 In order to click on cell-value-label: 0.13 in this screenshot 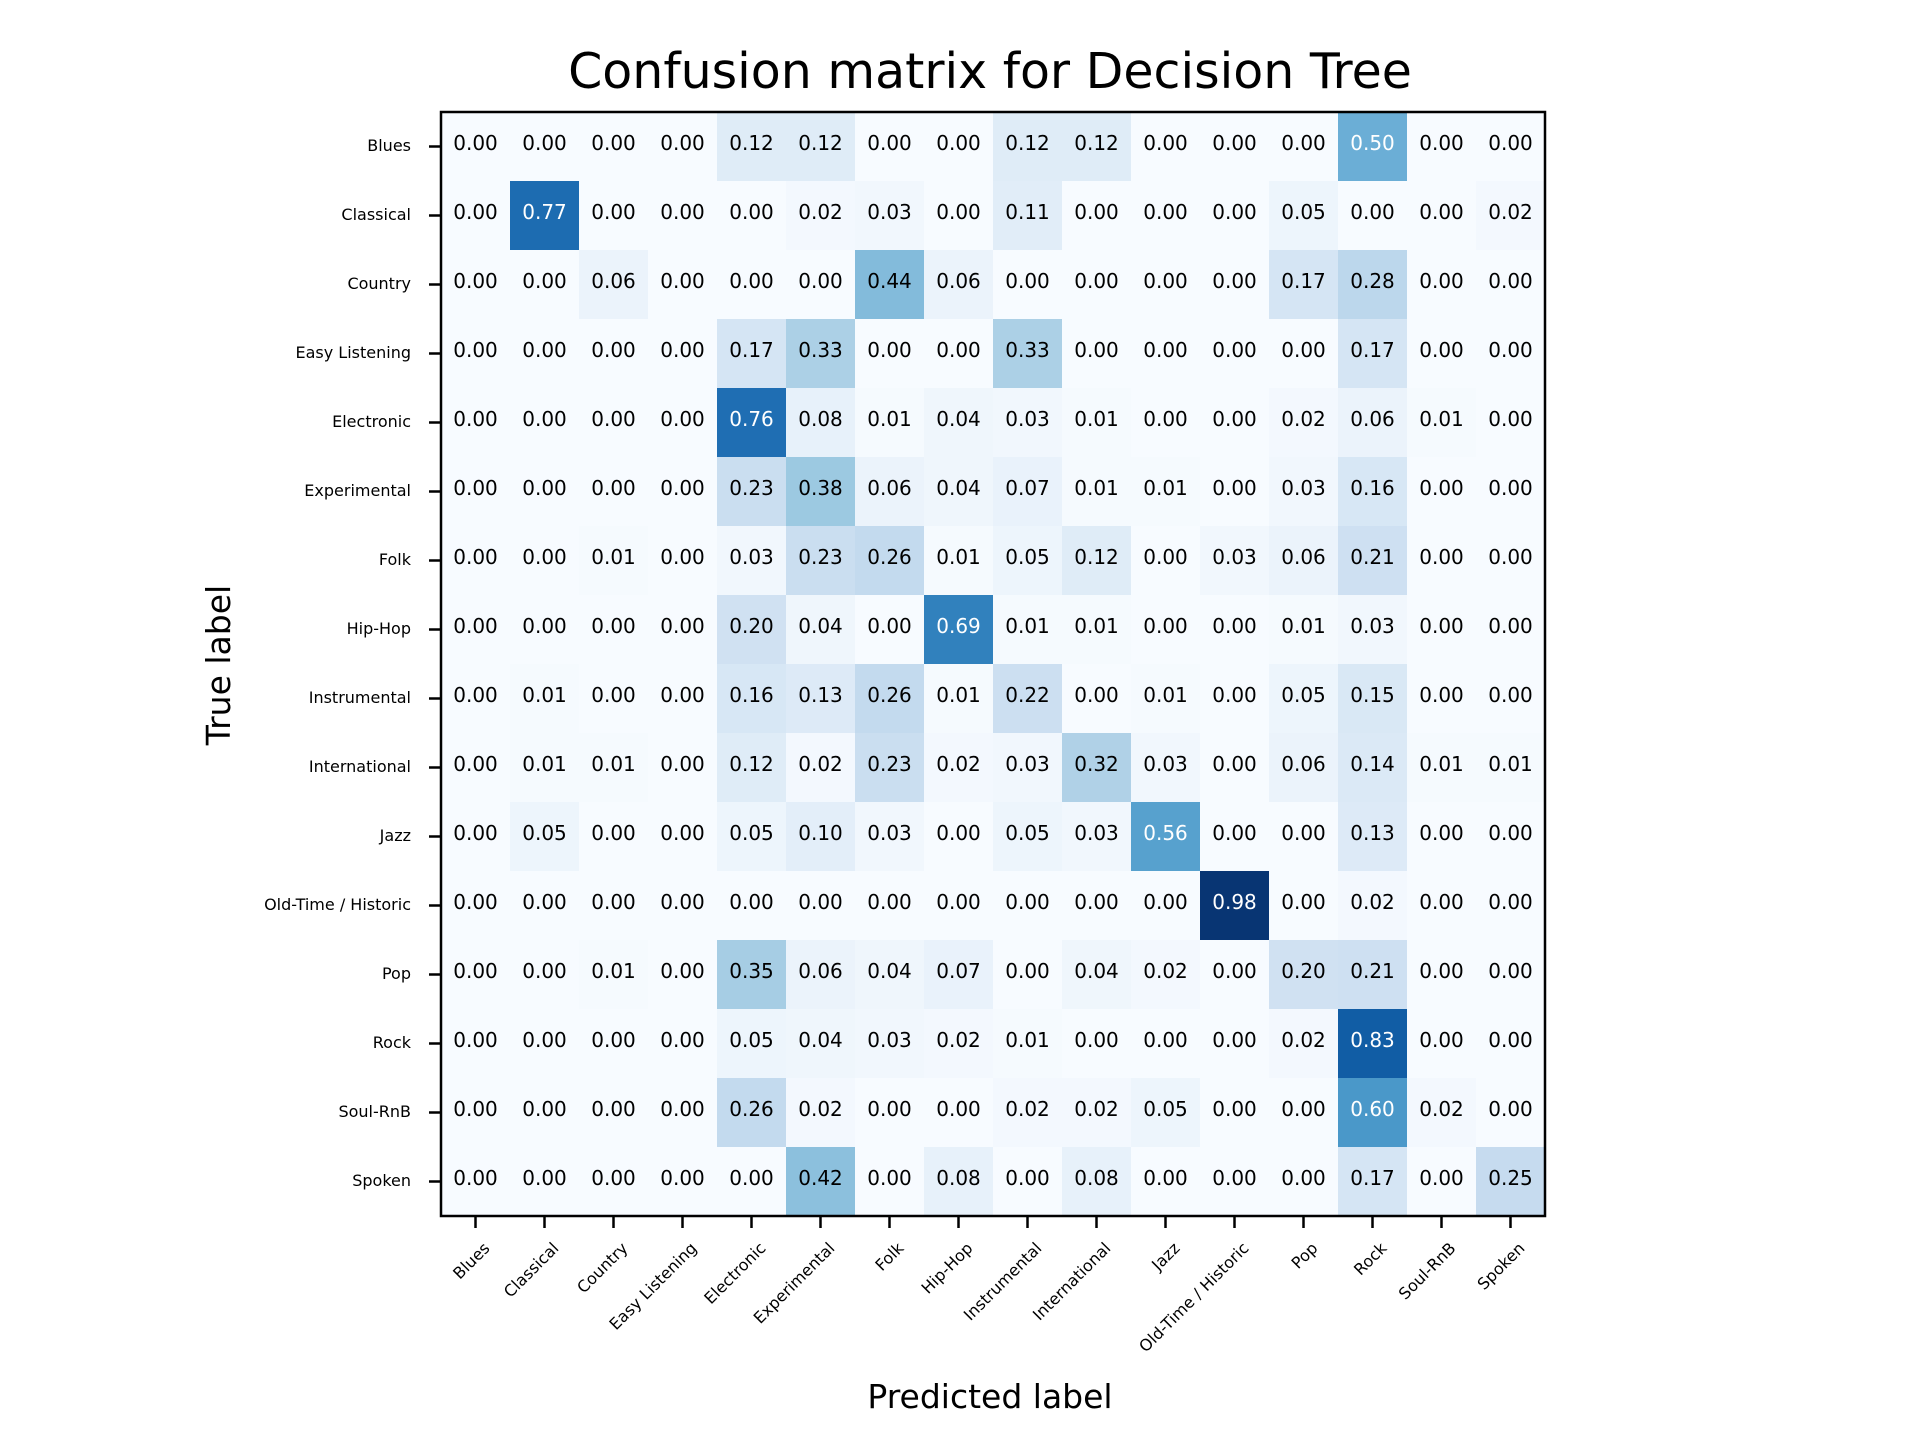, I will do `click(1372, 833)`.